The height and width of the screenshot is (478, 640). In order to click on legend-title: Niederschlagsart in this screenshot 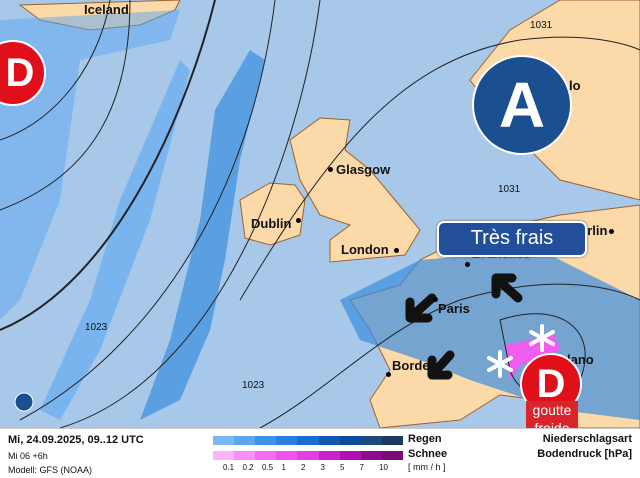, I will do `click(587, 439)`.